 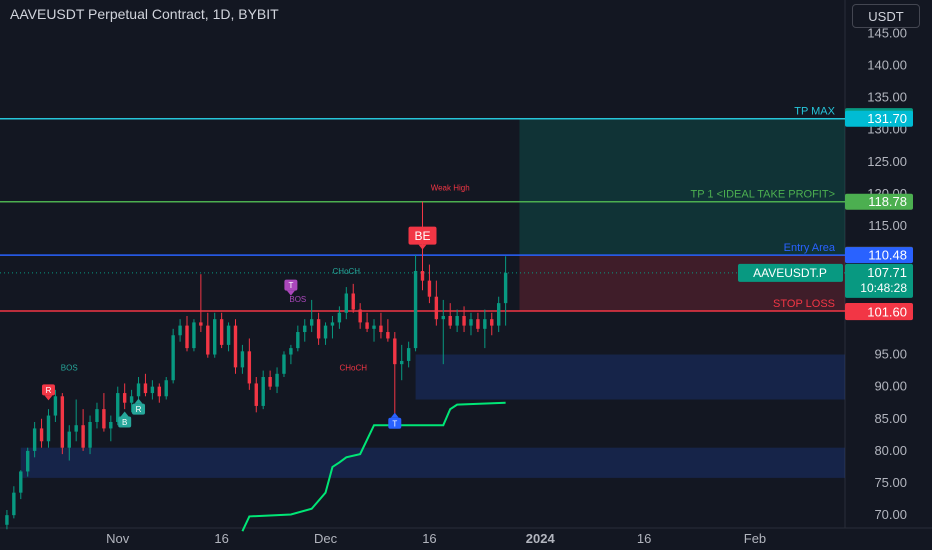 What do you see at coordinates (814, 112) in the screenshot?
I see `level-label-tp-max: TP MAX` at bounding box center [814, 112].